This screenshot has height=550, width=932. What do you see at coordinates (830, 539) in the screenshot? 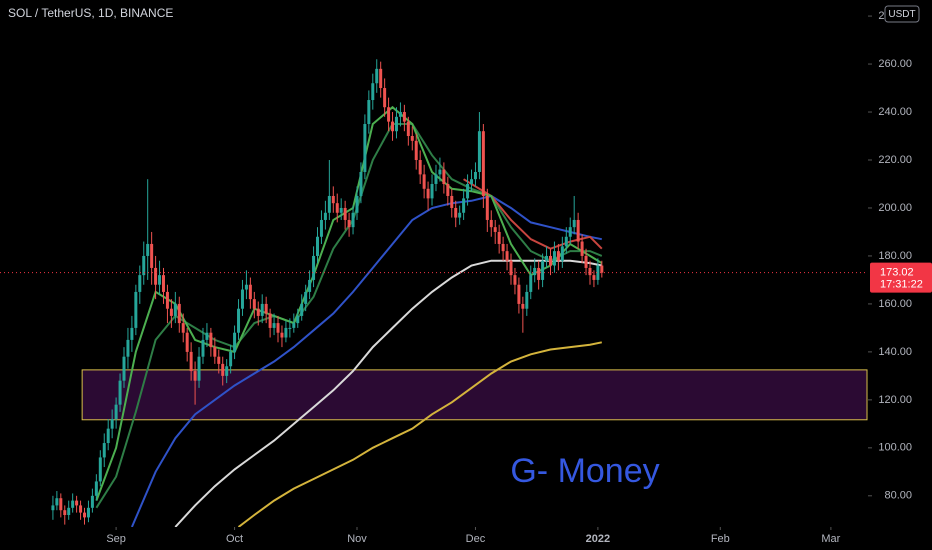
I see `x-tick-label: Mar` at bounding box center [830, 539].